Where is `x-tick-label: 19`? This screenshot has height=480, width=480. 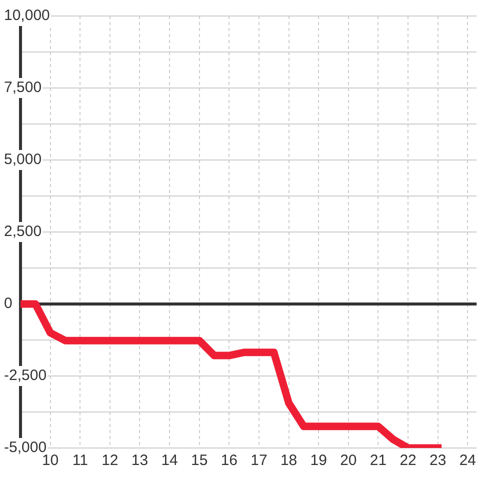
x-tick-label: 19 is located at coordinates (318, 461).